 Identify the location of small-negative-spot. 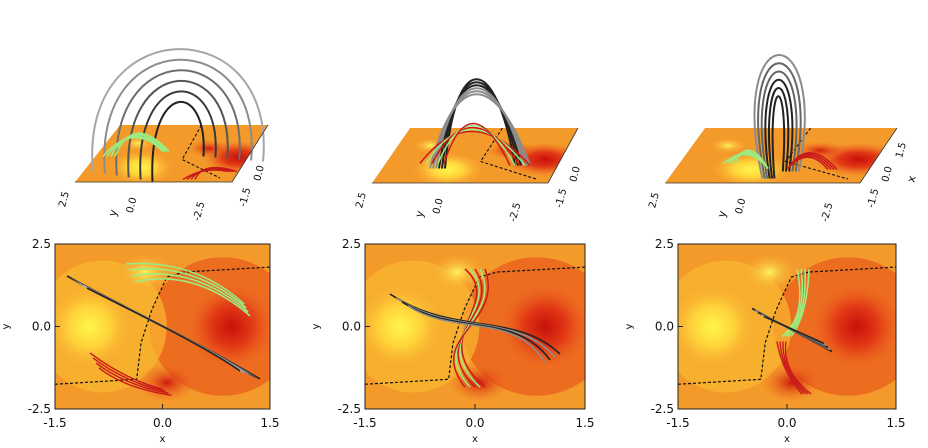
(791, 382).